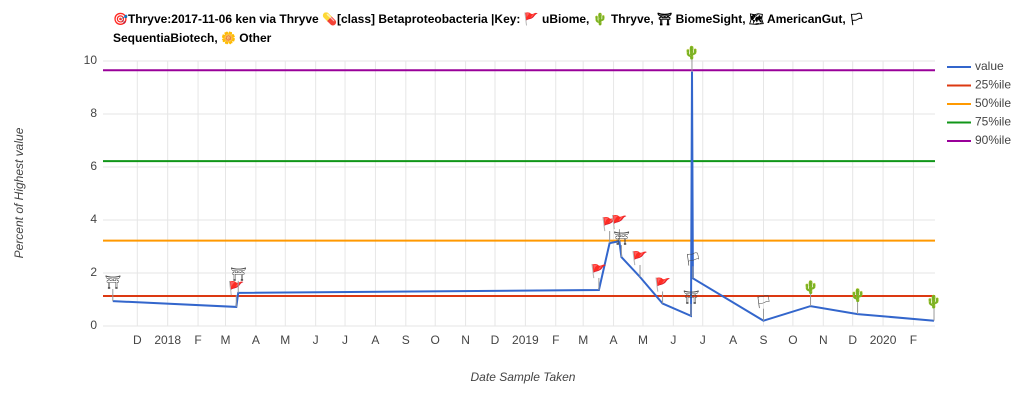 This screenshot has width=1024, height=405. Describe the element at coordinates (525, 340) in the screenshot. I see `x-tick-label: 2019` at that location.